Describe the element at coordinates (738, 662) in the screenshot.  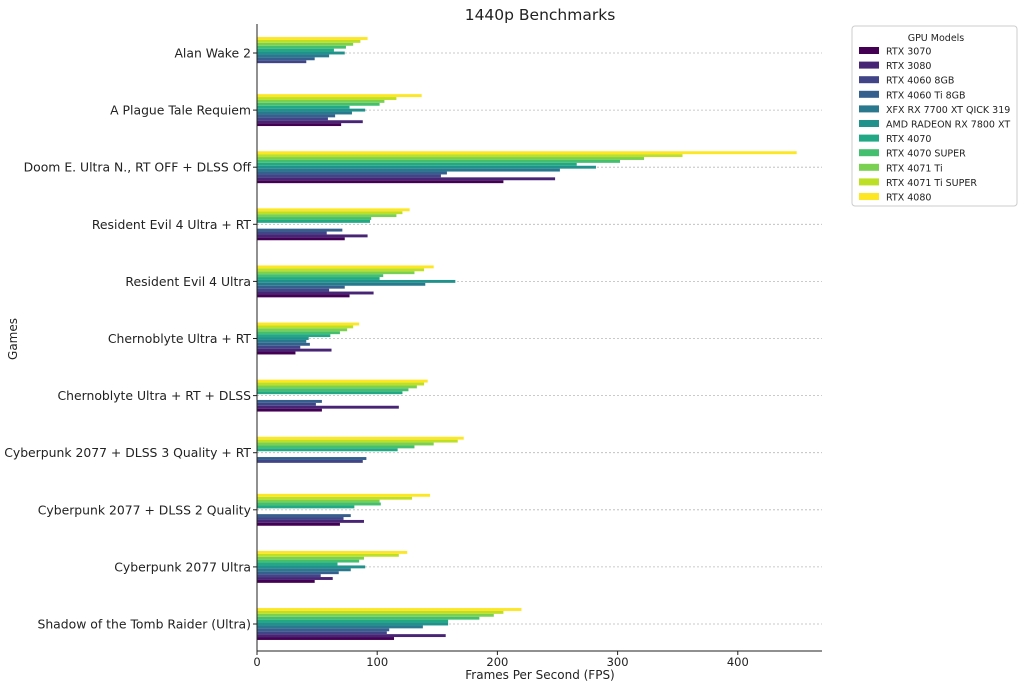
I see `x-tick-label: 400` at that location.